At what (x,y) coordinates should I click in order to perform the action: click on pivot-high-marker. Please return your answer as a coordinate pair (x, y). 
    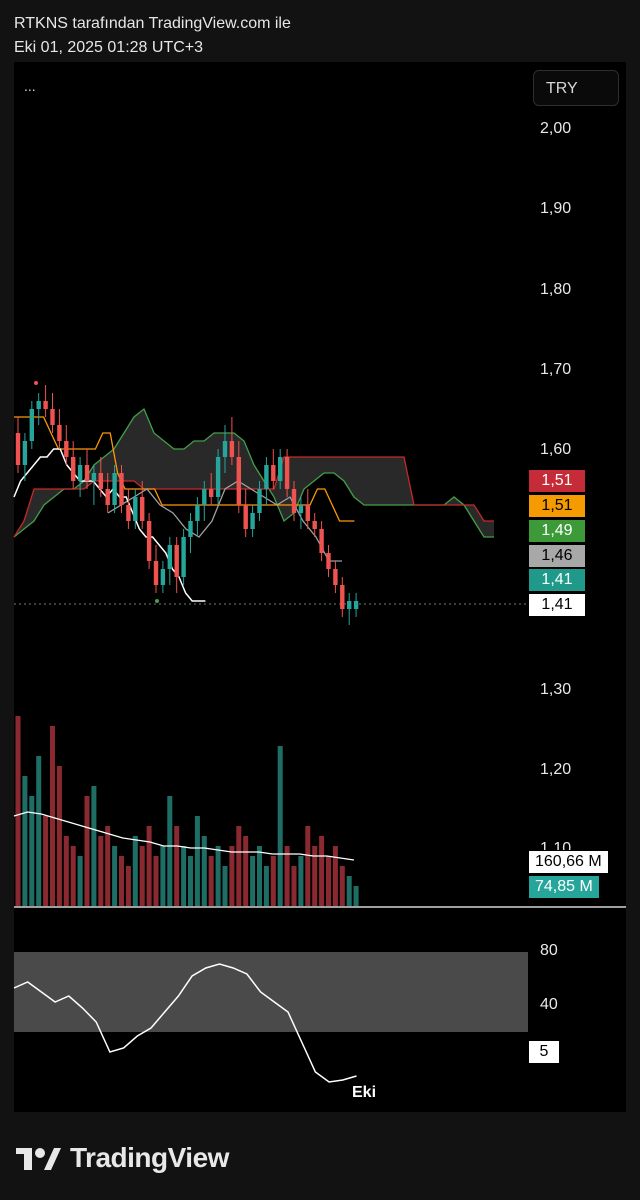
    Looking at the image, I should click on (36, 383).